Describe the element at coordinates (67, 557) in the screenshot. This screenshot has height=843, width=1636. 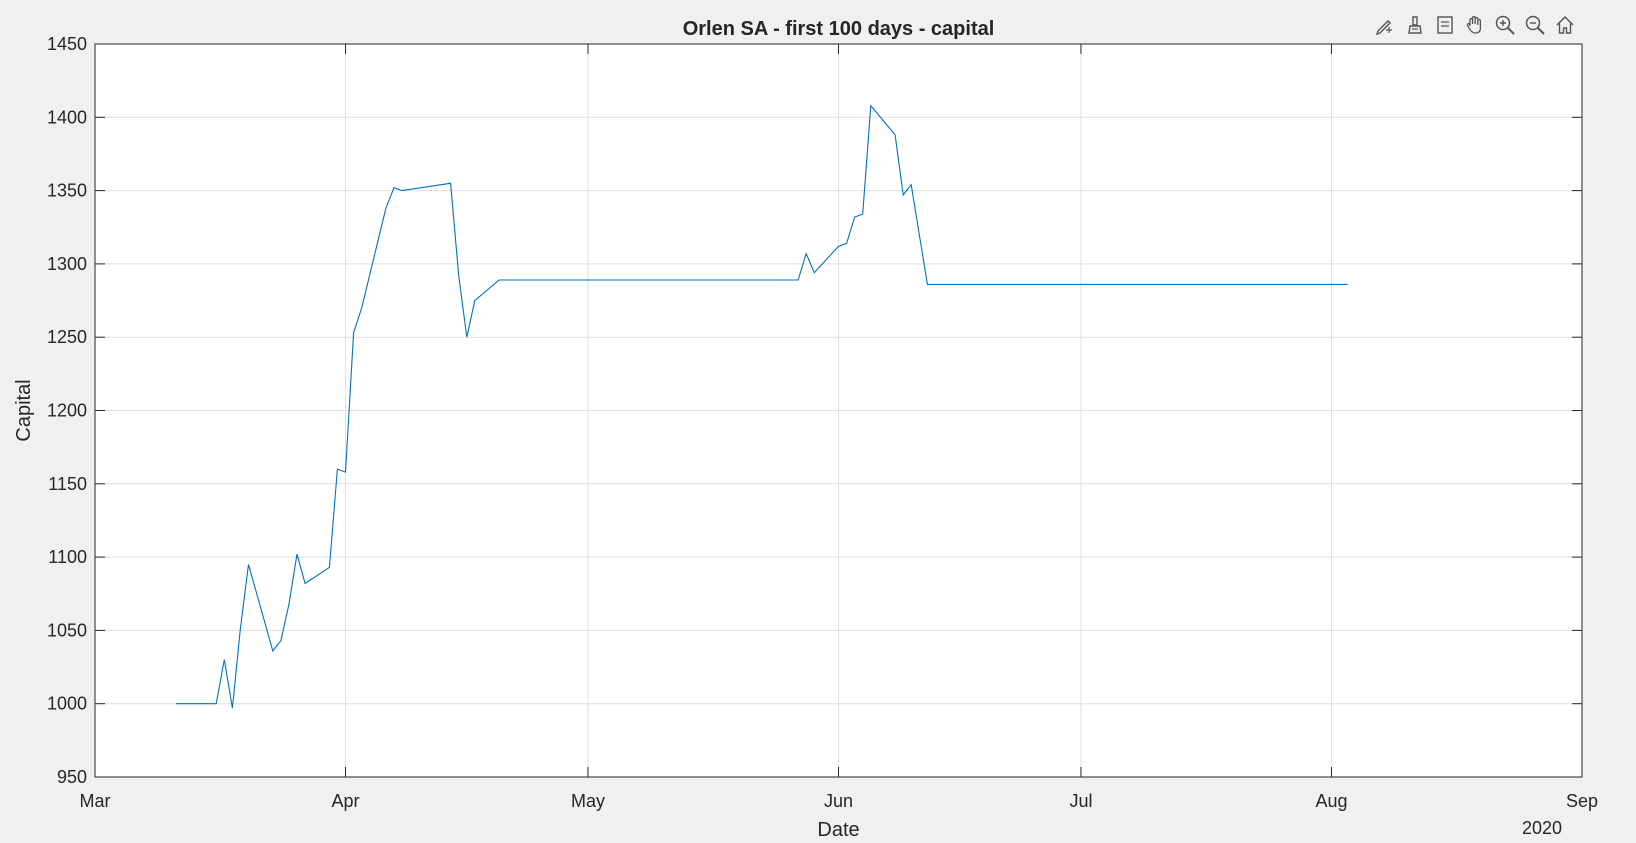
I see `y-tick-label: 1100` at that location.